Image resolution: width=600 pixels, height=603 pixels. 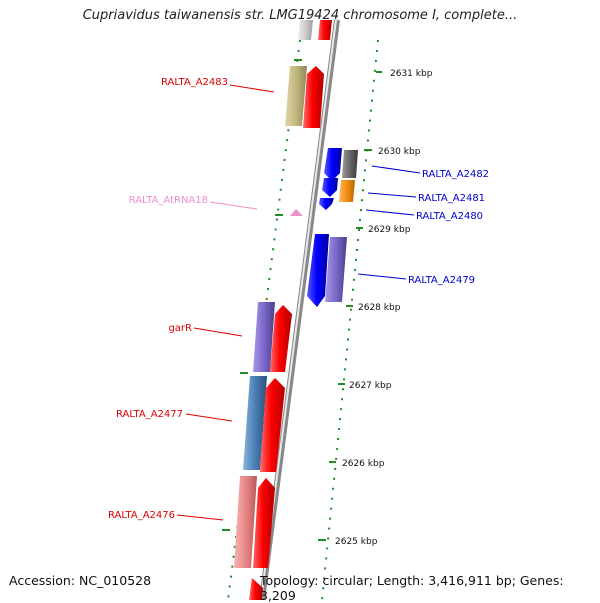 What do you see at coordinates (370, 386) in the screenshot?
I see `scale-label: 2627 kbp` at bounding box center [370, 386].